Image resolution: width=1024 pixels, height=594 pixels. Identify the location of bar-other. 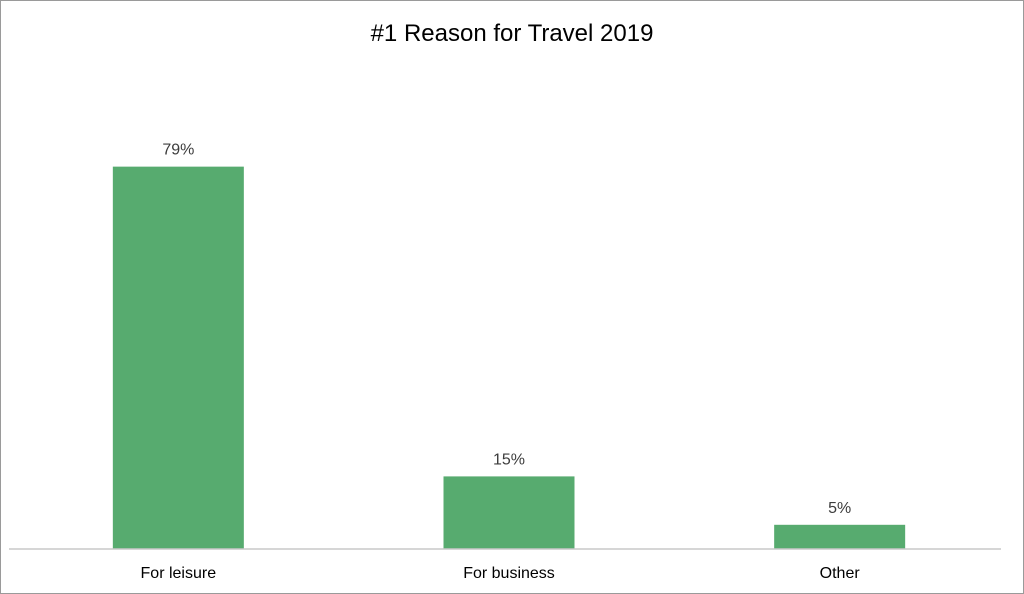
(840, 536).